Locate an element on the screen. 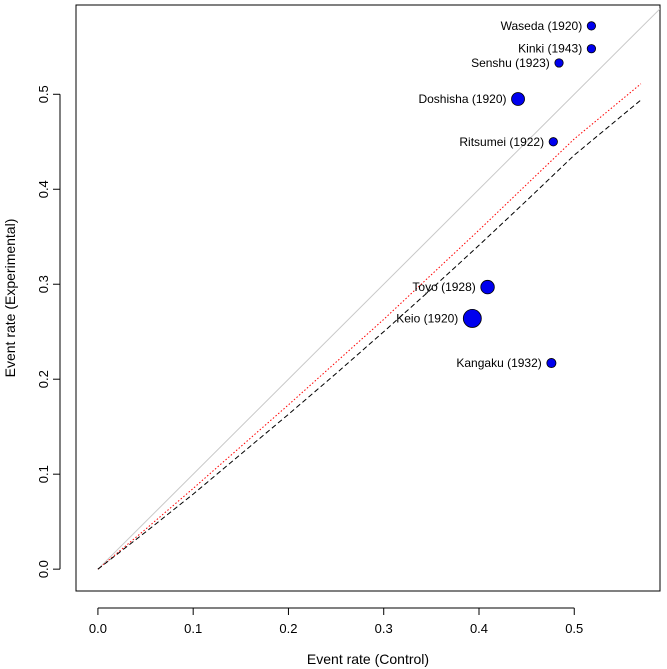 The width and height of the screenshot is (667, 669). y-tick-label: 0.2 is located at coordinates (43, 379).